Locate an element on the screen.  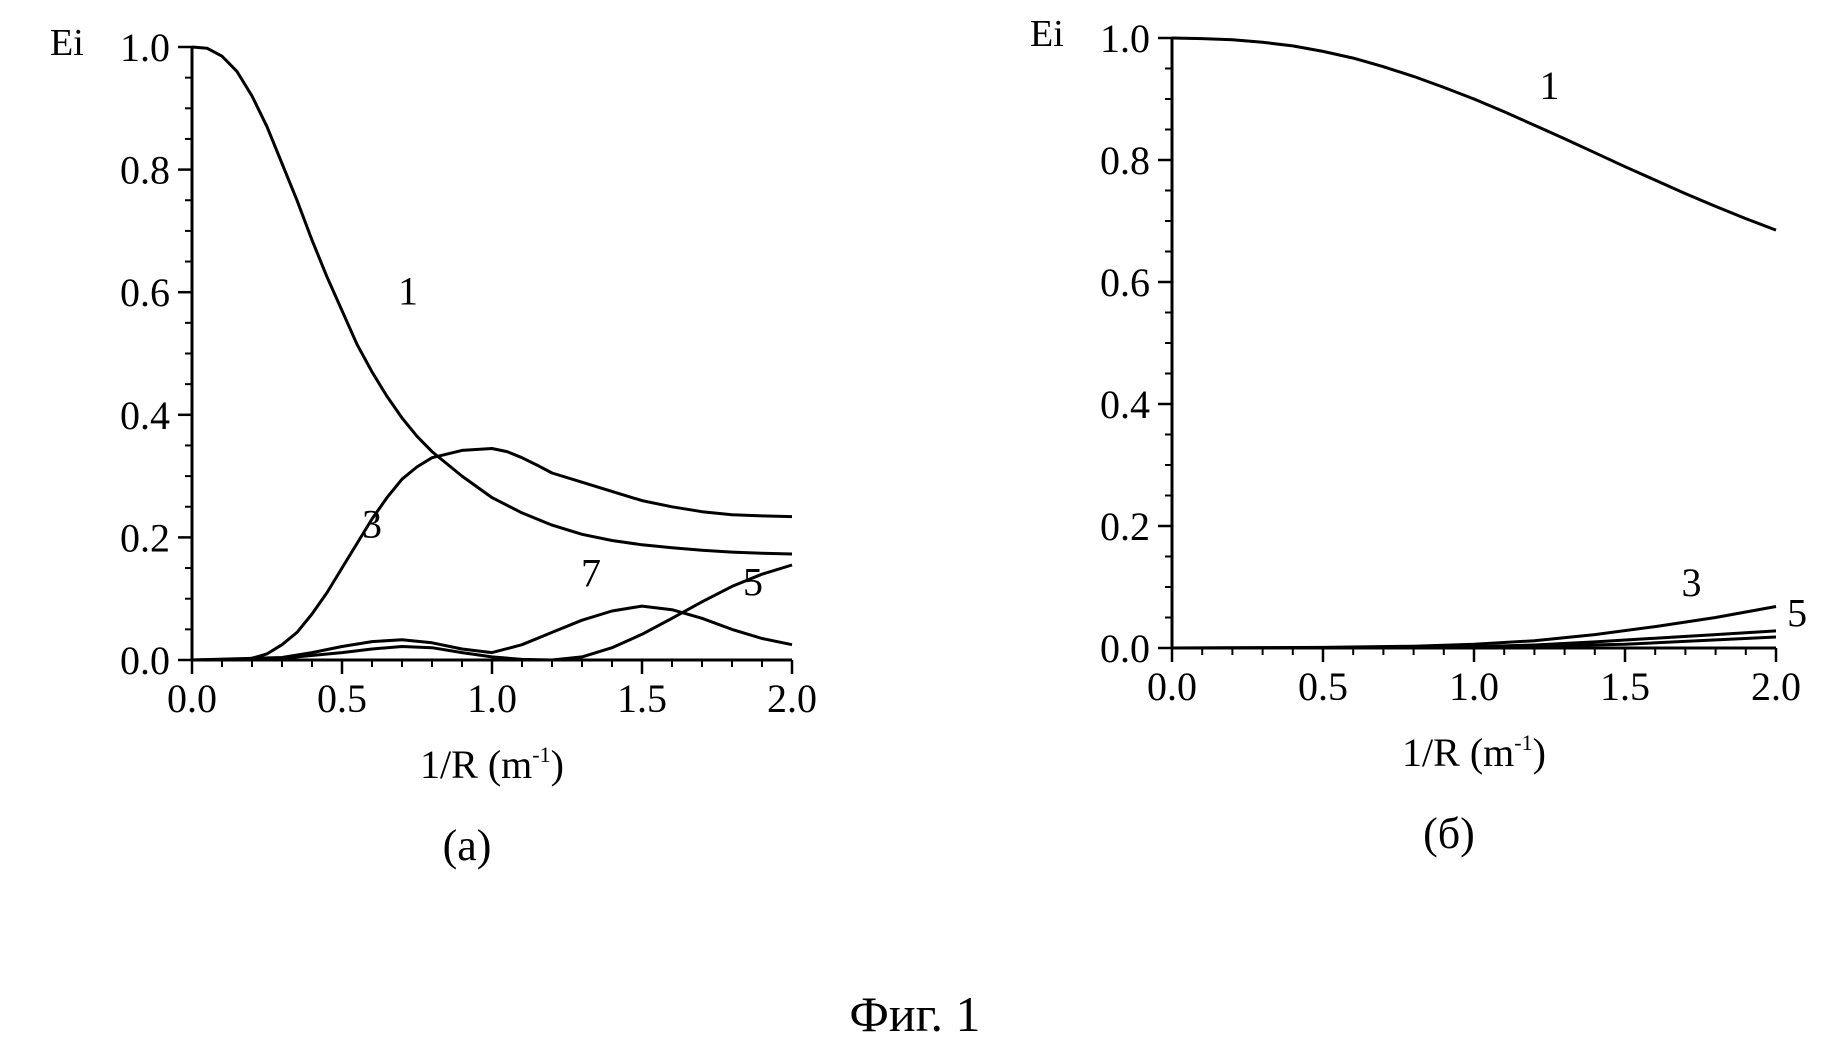
figure-caption: Фиг. 1 is located at coordinates (915, 1014).